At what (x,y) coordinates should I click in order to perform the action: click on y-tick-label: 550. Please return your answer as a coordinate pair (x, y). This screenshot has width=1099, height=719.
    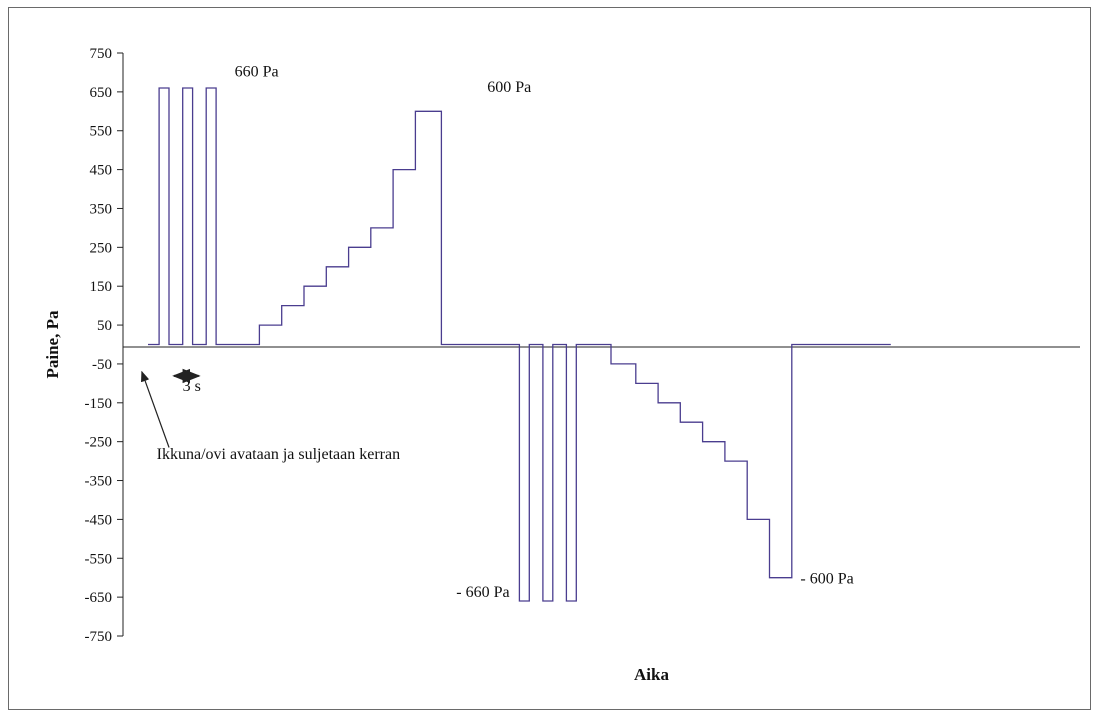
    Looking at the image, I should click on (101, 132).